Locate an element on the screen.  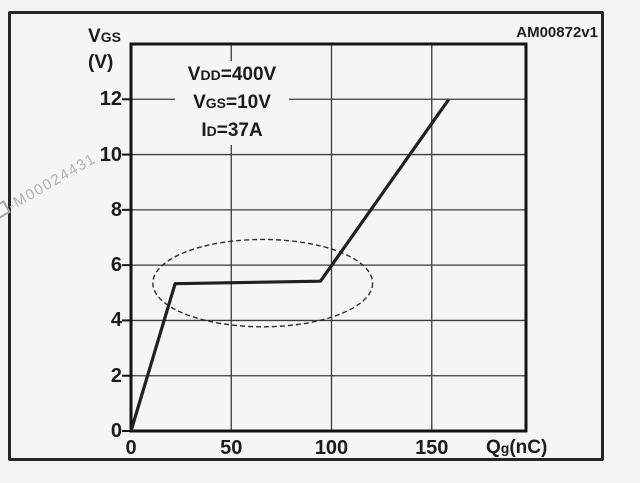
y-axis-unit: (V) is located at coordinates (101, 62).